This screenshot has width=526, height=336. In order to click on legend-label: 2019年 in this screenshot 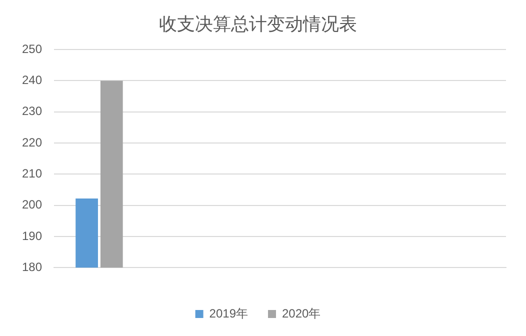, I will do `click(228, 313)`.